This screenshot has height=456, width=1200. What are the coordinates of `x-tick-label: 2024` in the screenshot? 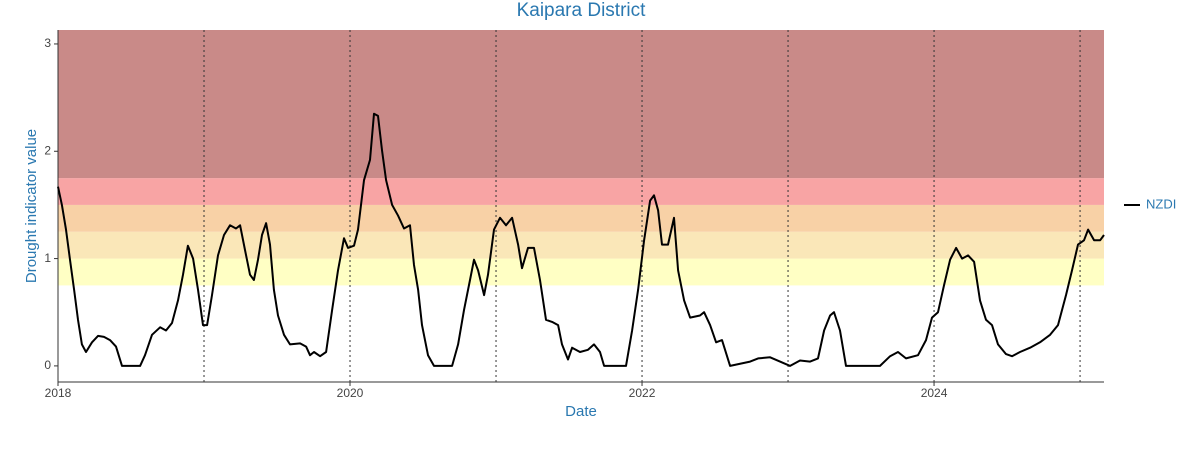 It's located at (934, 393).